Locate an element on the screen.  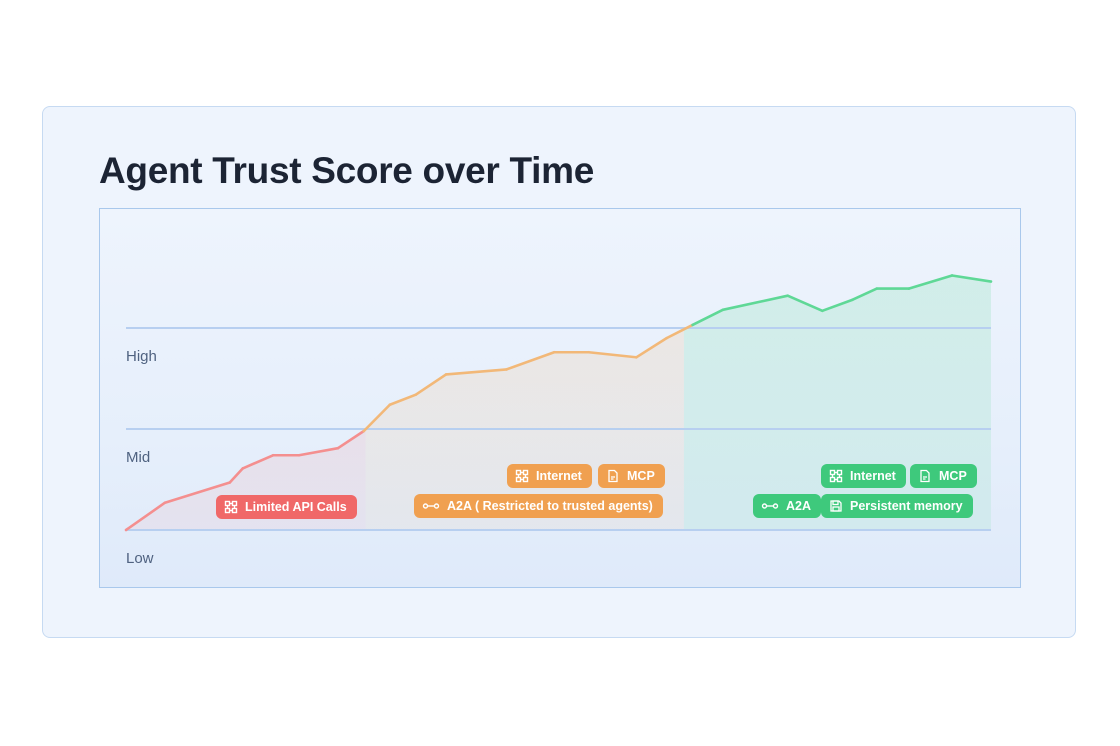
permission-limited-api-calls: Limited API Calls is located at coordinates (286, 507).